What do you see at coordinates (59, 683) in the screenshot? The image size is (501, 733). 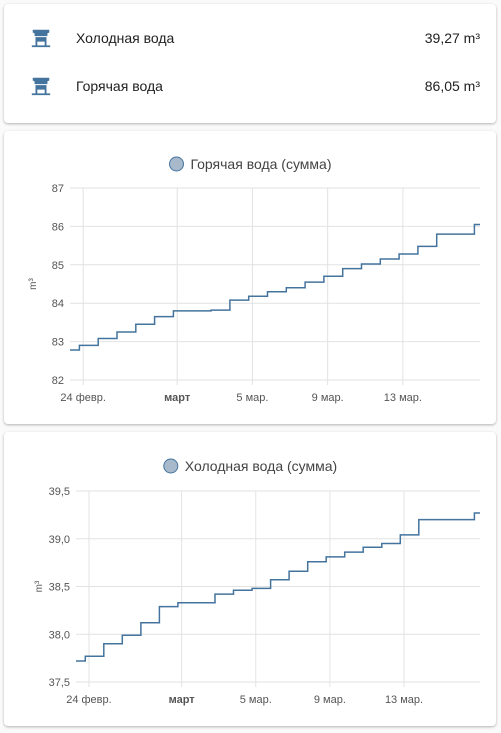 I see `y-tick-label: 37,5` at bounding box center [59, 683].